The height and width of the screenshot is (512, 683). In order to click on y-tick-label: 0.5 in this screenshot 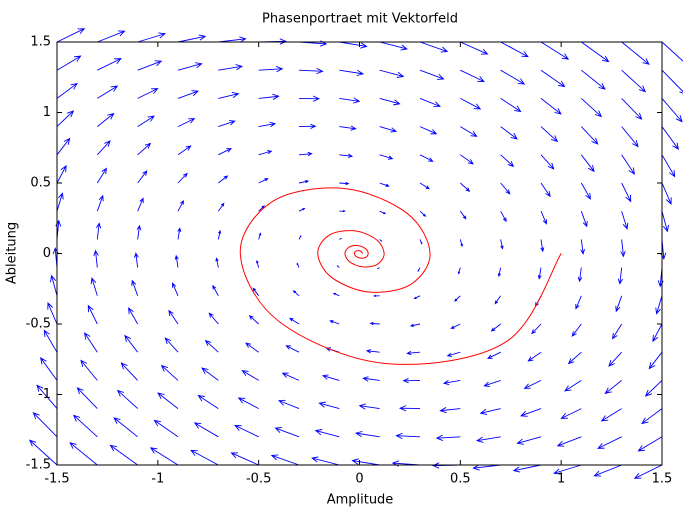, I will do `click(40, 183)`.